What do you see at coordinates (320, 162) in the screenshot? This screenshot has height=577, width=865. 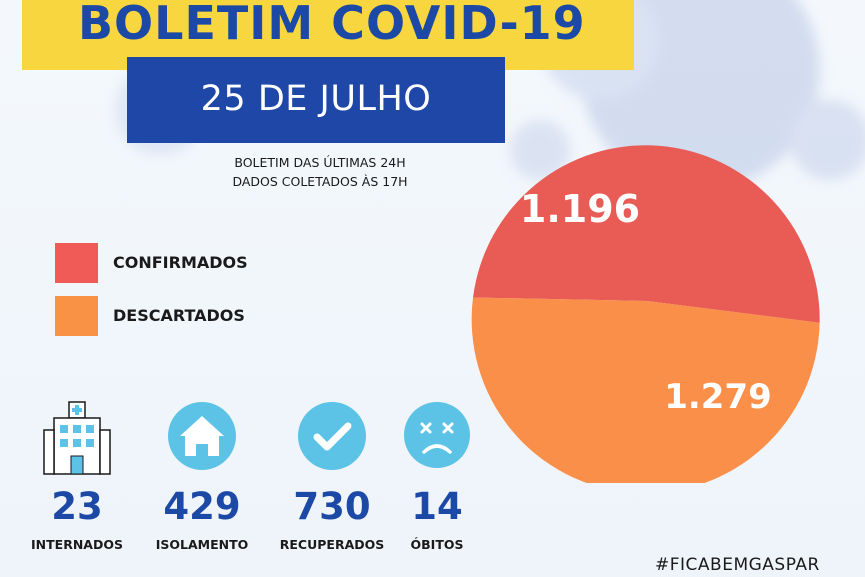 I see `subtitle-line-1: BOLETIM DAS ÚLTIMAS 24H` at bounding box center [320, 162].